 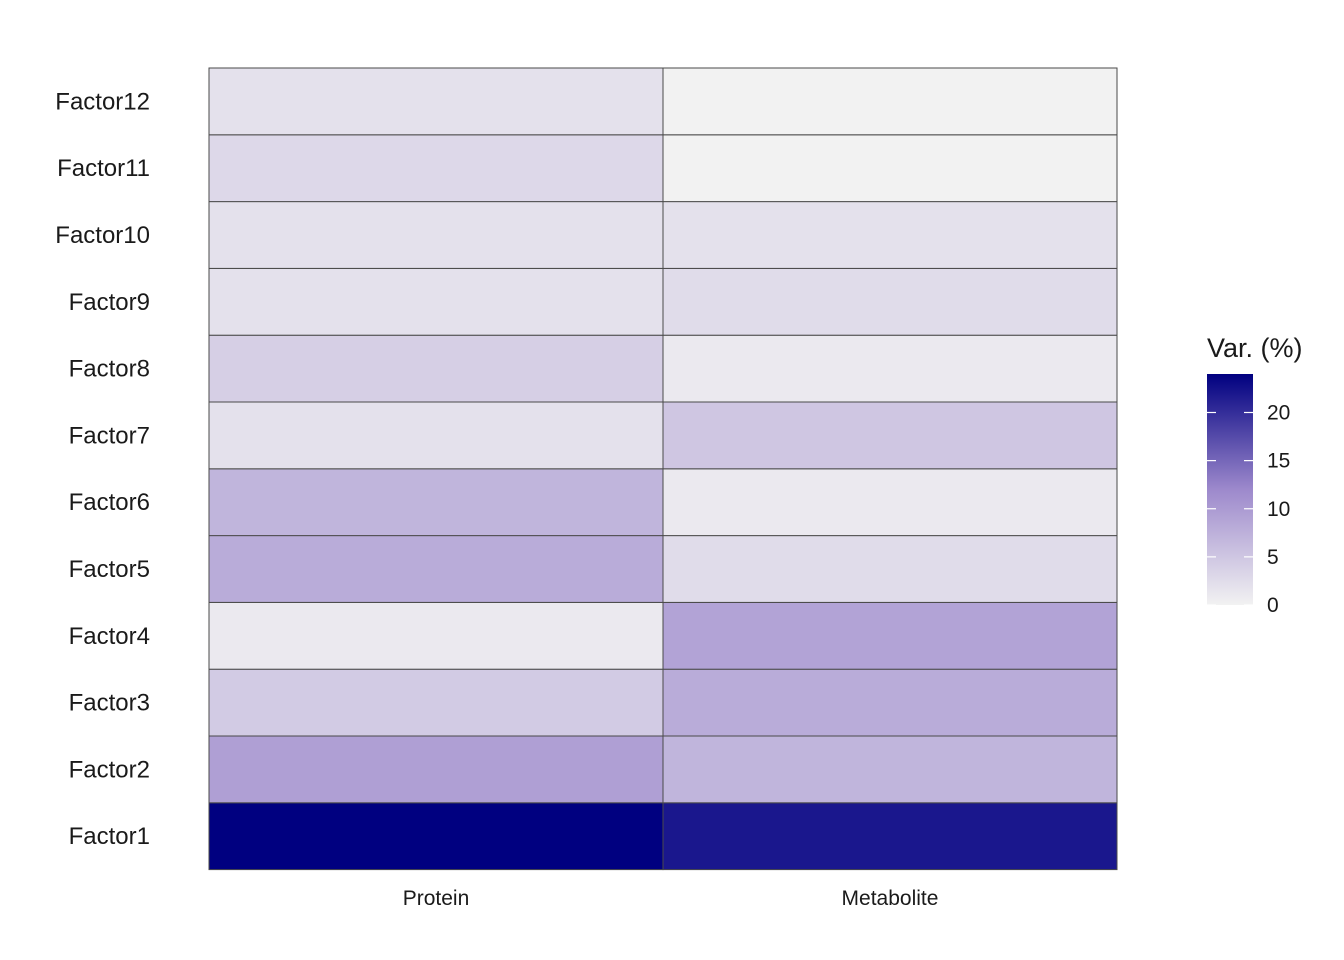 I want to click on legend-tick-label: 0, so click(x=1273, y=605).